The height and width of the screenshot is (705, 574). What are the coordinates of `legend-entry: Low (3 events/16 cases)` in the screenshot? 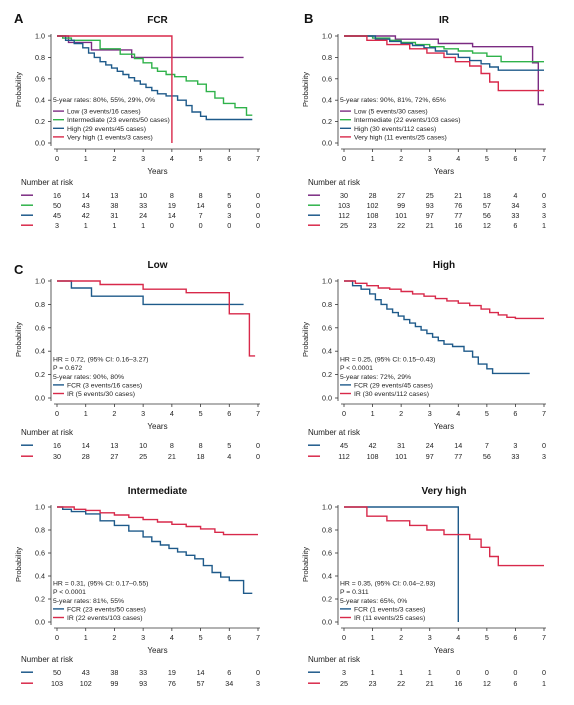 It's located at (104, 112).